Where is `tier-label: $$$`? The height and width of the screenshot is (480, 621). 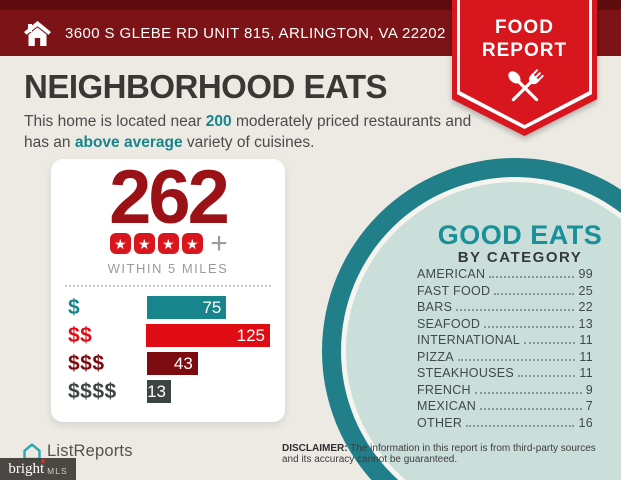
tier-label: $$$ is located at coordinates (86, 363).